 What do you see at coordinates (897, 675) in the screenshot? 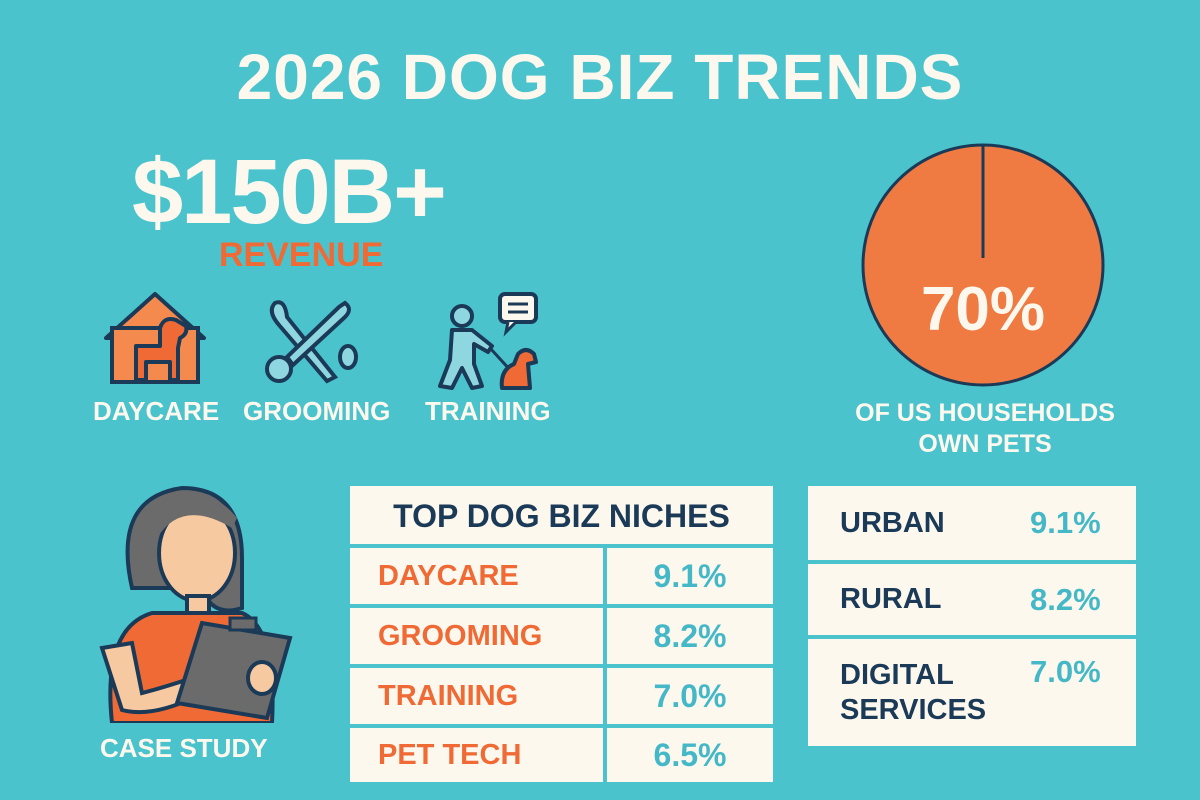
I see `segment-name-line1: DIGITAL` at bounding box center [897, 675].